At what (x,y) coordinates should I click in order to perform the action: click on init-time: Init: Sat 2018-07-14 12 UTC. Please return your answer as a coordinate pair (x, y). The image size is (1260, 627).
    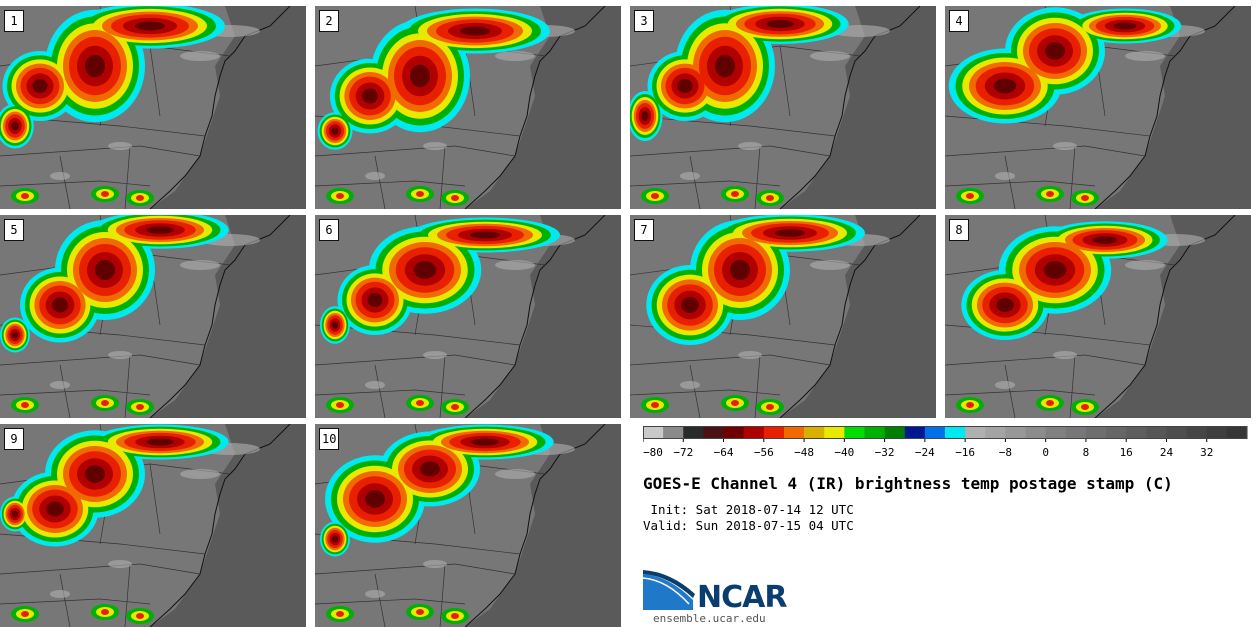
    Looking at the image, I should click on (748, 509).